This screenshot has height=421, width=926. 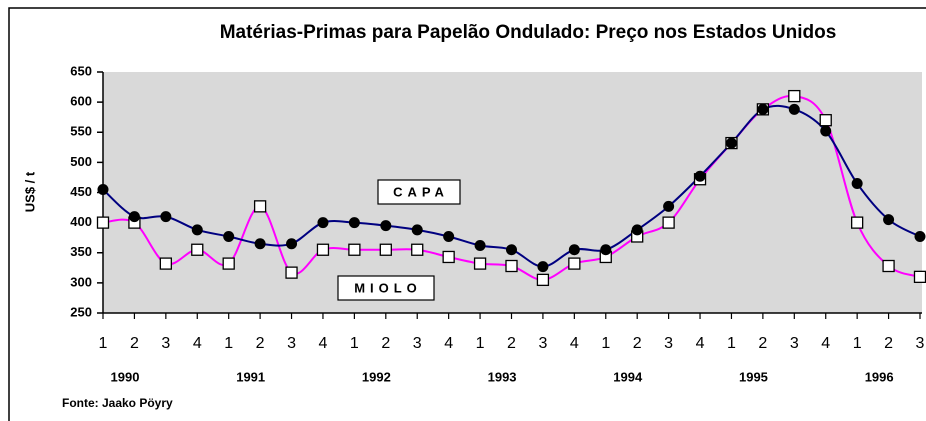 What do you see at coordinates (81, 311) in the screenshot?
I see `y-tick-label: 250` at bounding box center [81, 311].